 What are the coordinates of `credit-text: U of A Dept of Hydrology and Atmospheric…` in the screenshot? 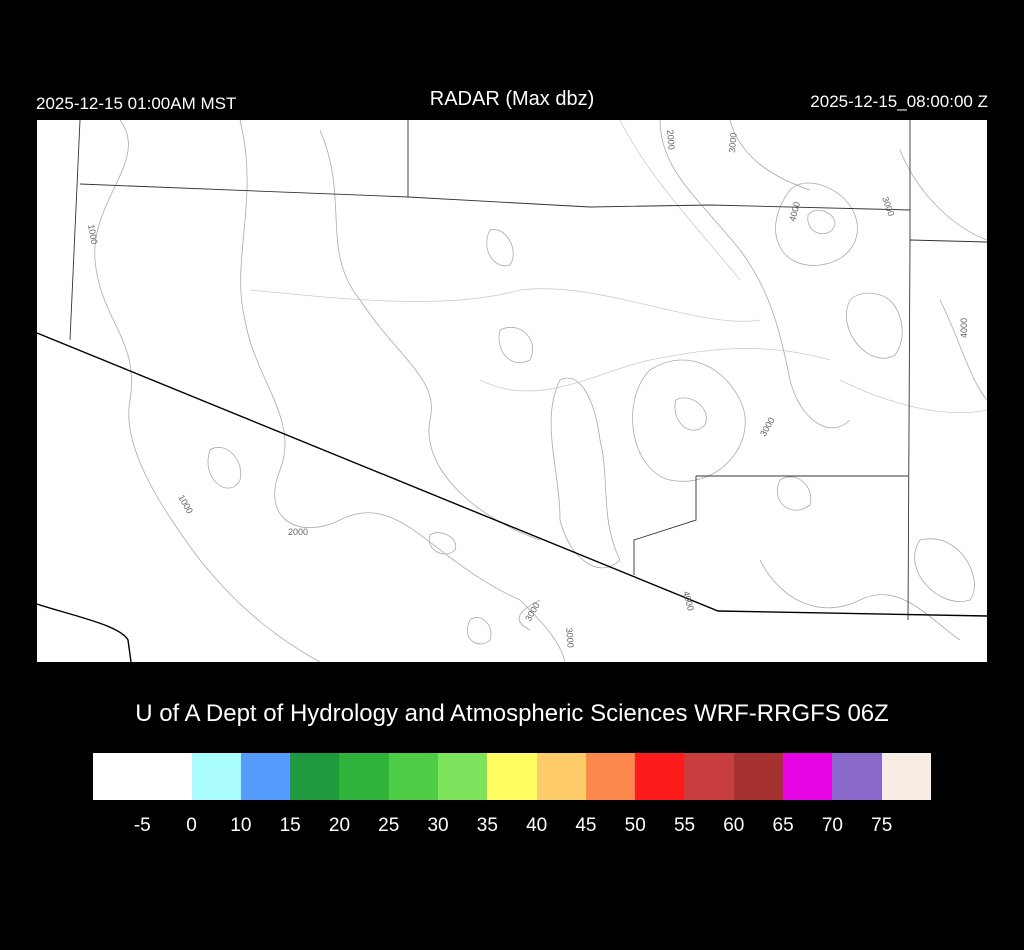 It's located at (512, 713).